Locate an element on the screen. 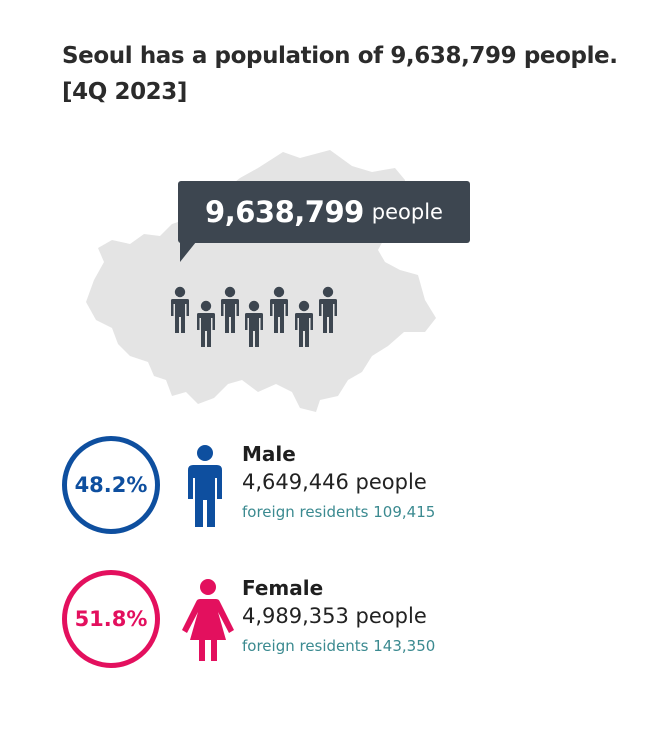 The image size is (655, 733). male-percent: 48.2% is located at coordinates (111, 485).